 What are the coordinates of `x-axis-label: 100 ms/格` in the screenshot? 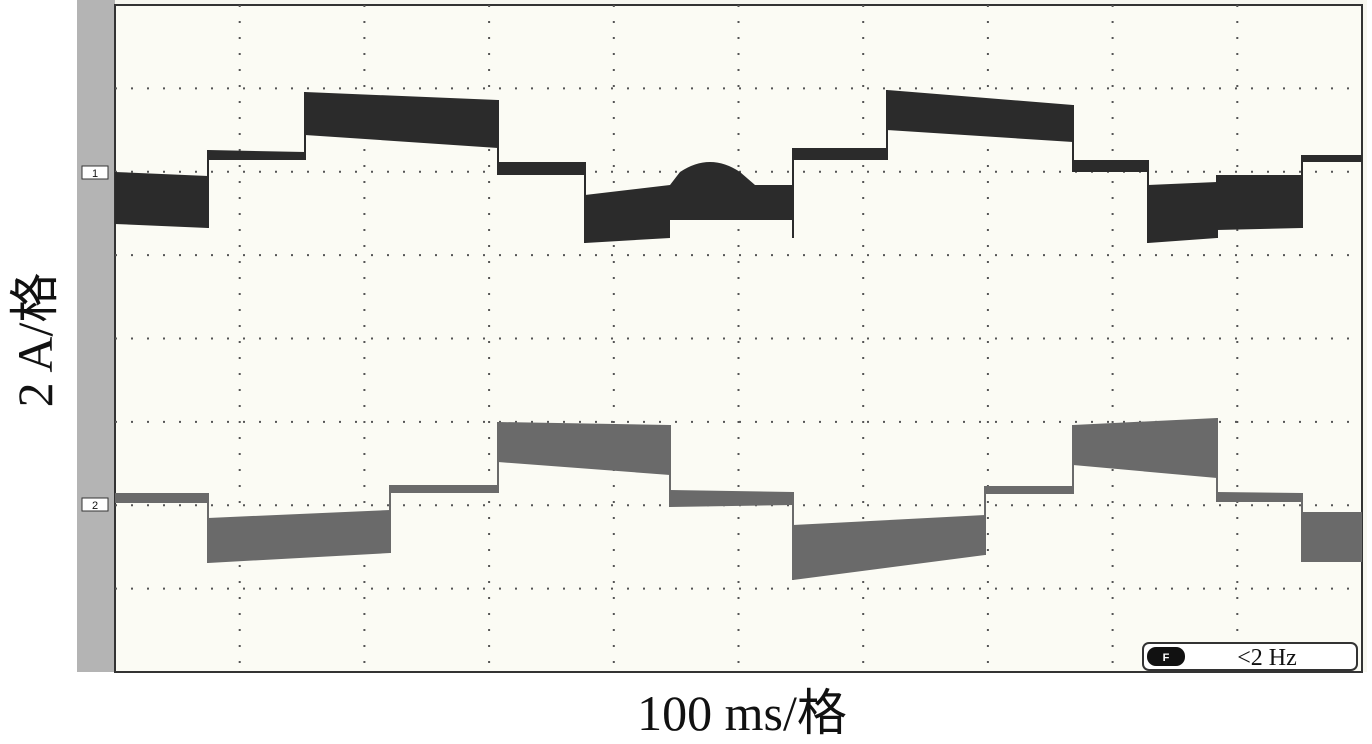 It's located at (742, 713).